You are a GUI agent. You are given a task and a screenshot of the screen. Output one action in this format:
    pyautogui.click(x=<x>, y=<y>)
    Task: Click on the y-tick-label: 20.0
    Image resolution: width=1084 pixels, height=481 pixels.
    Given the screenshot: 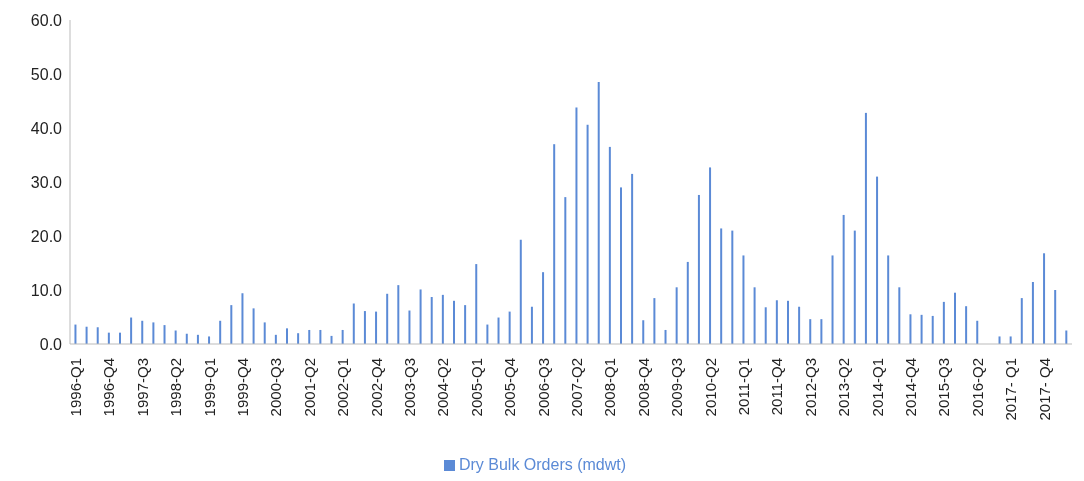 What is the action you would take?
    pyautogui.click(x=46, y=236)
    